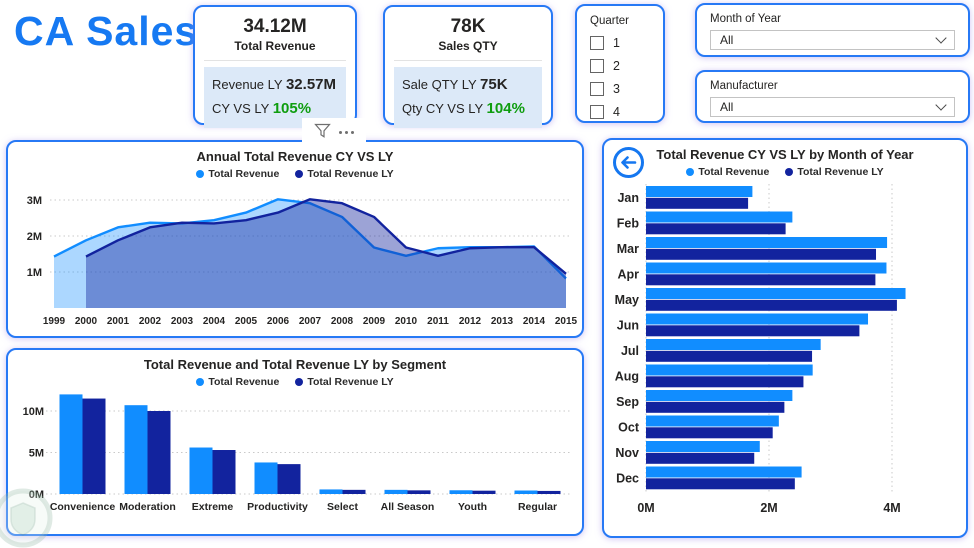 This screenshot has height=548, width=974. I want to click on bar-mar-ly, so click(761, 254).